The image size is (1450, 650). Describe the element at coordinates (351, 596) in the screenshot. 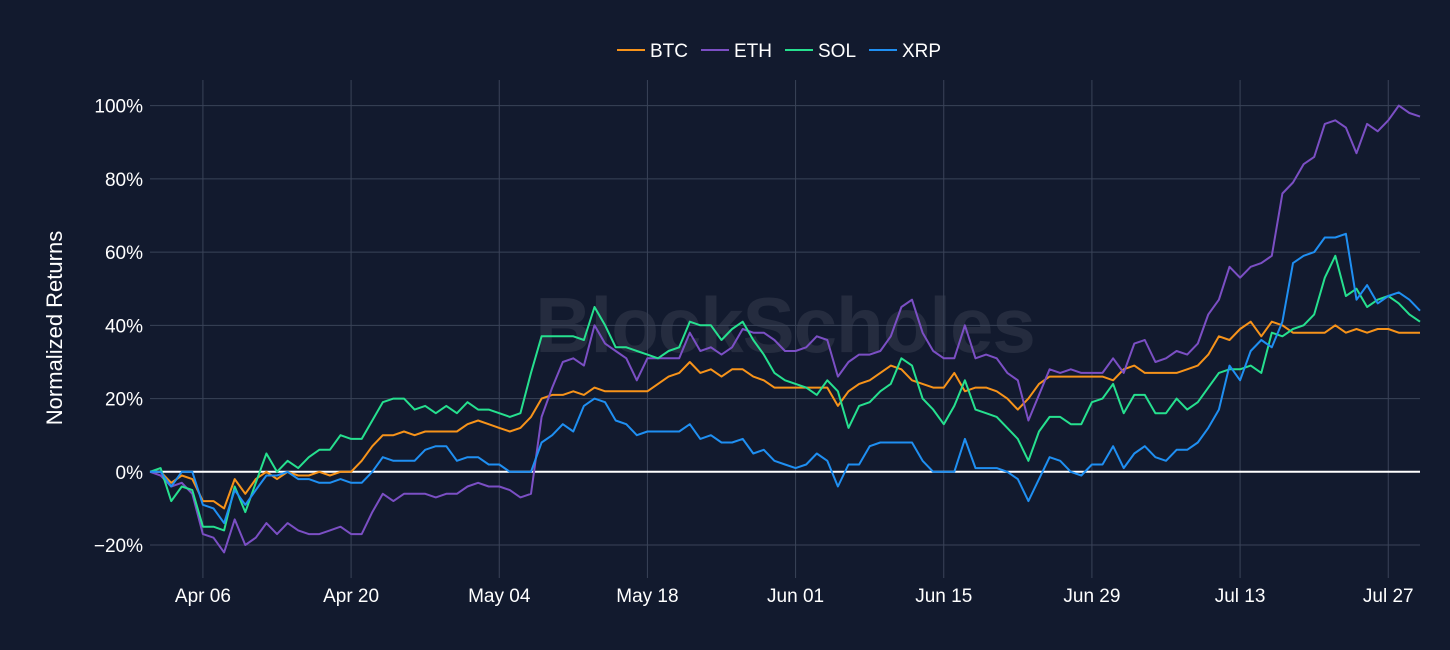

I see `x-tick-label: Apr 20` at that location.